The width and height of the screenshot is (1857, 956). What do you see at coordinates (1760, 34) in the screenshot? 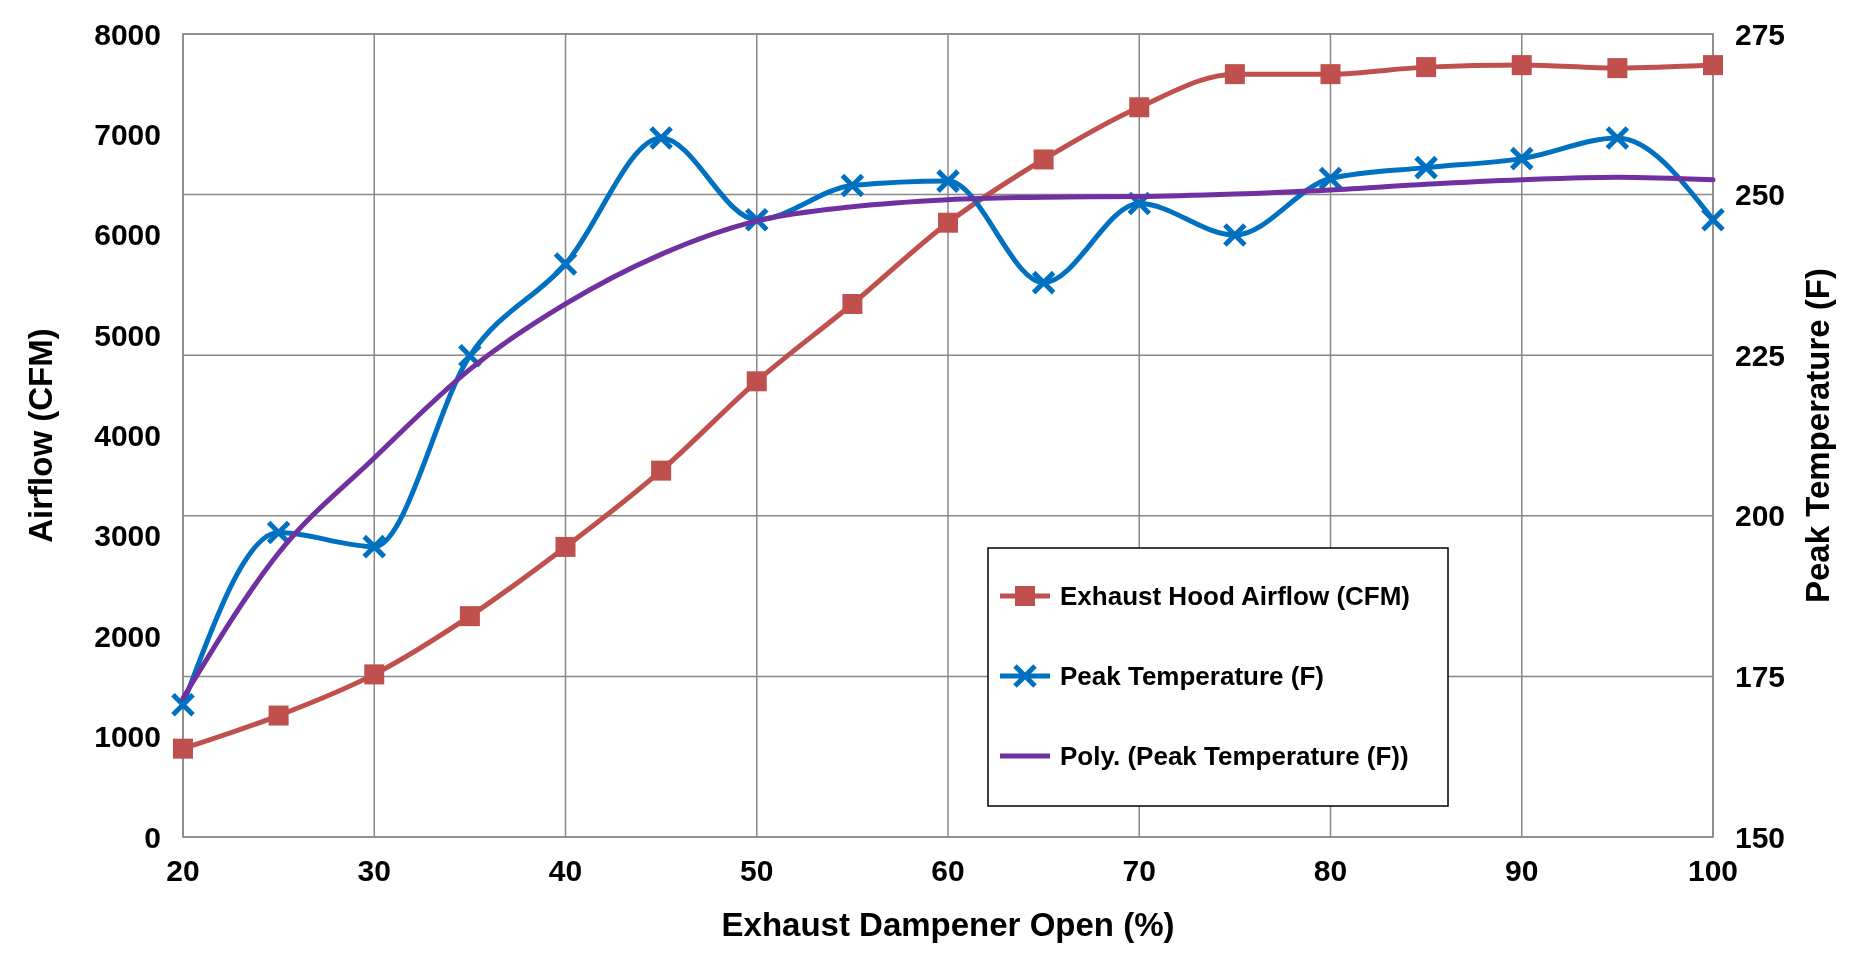
I see `y2-tick-label: 275` at bounding box center [1760, 34].